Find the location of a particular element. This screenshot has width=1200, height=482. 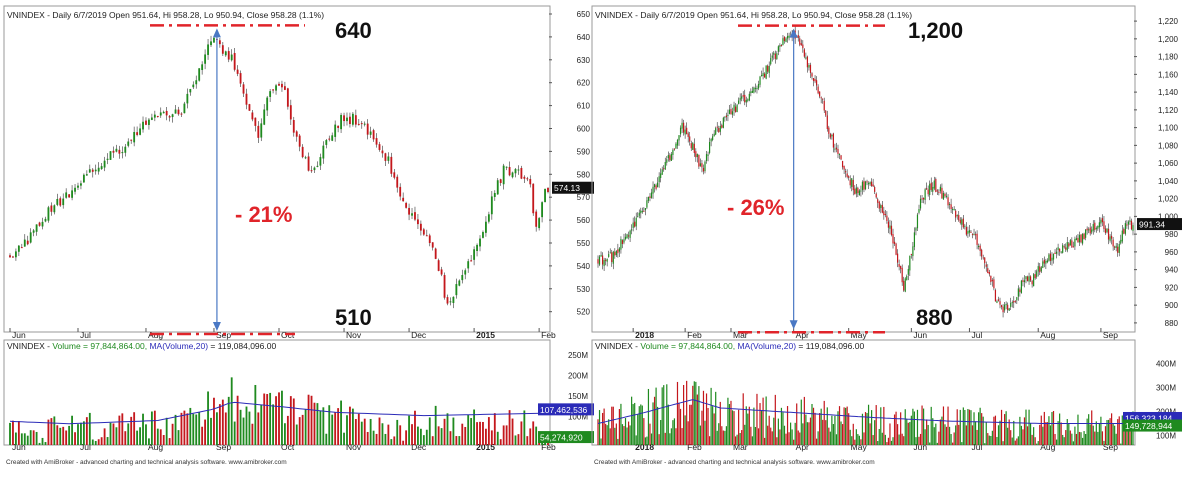

volume-x-tick-label: Jun is located at coordinates (19, 447).